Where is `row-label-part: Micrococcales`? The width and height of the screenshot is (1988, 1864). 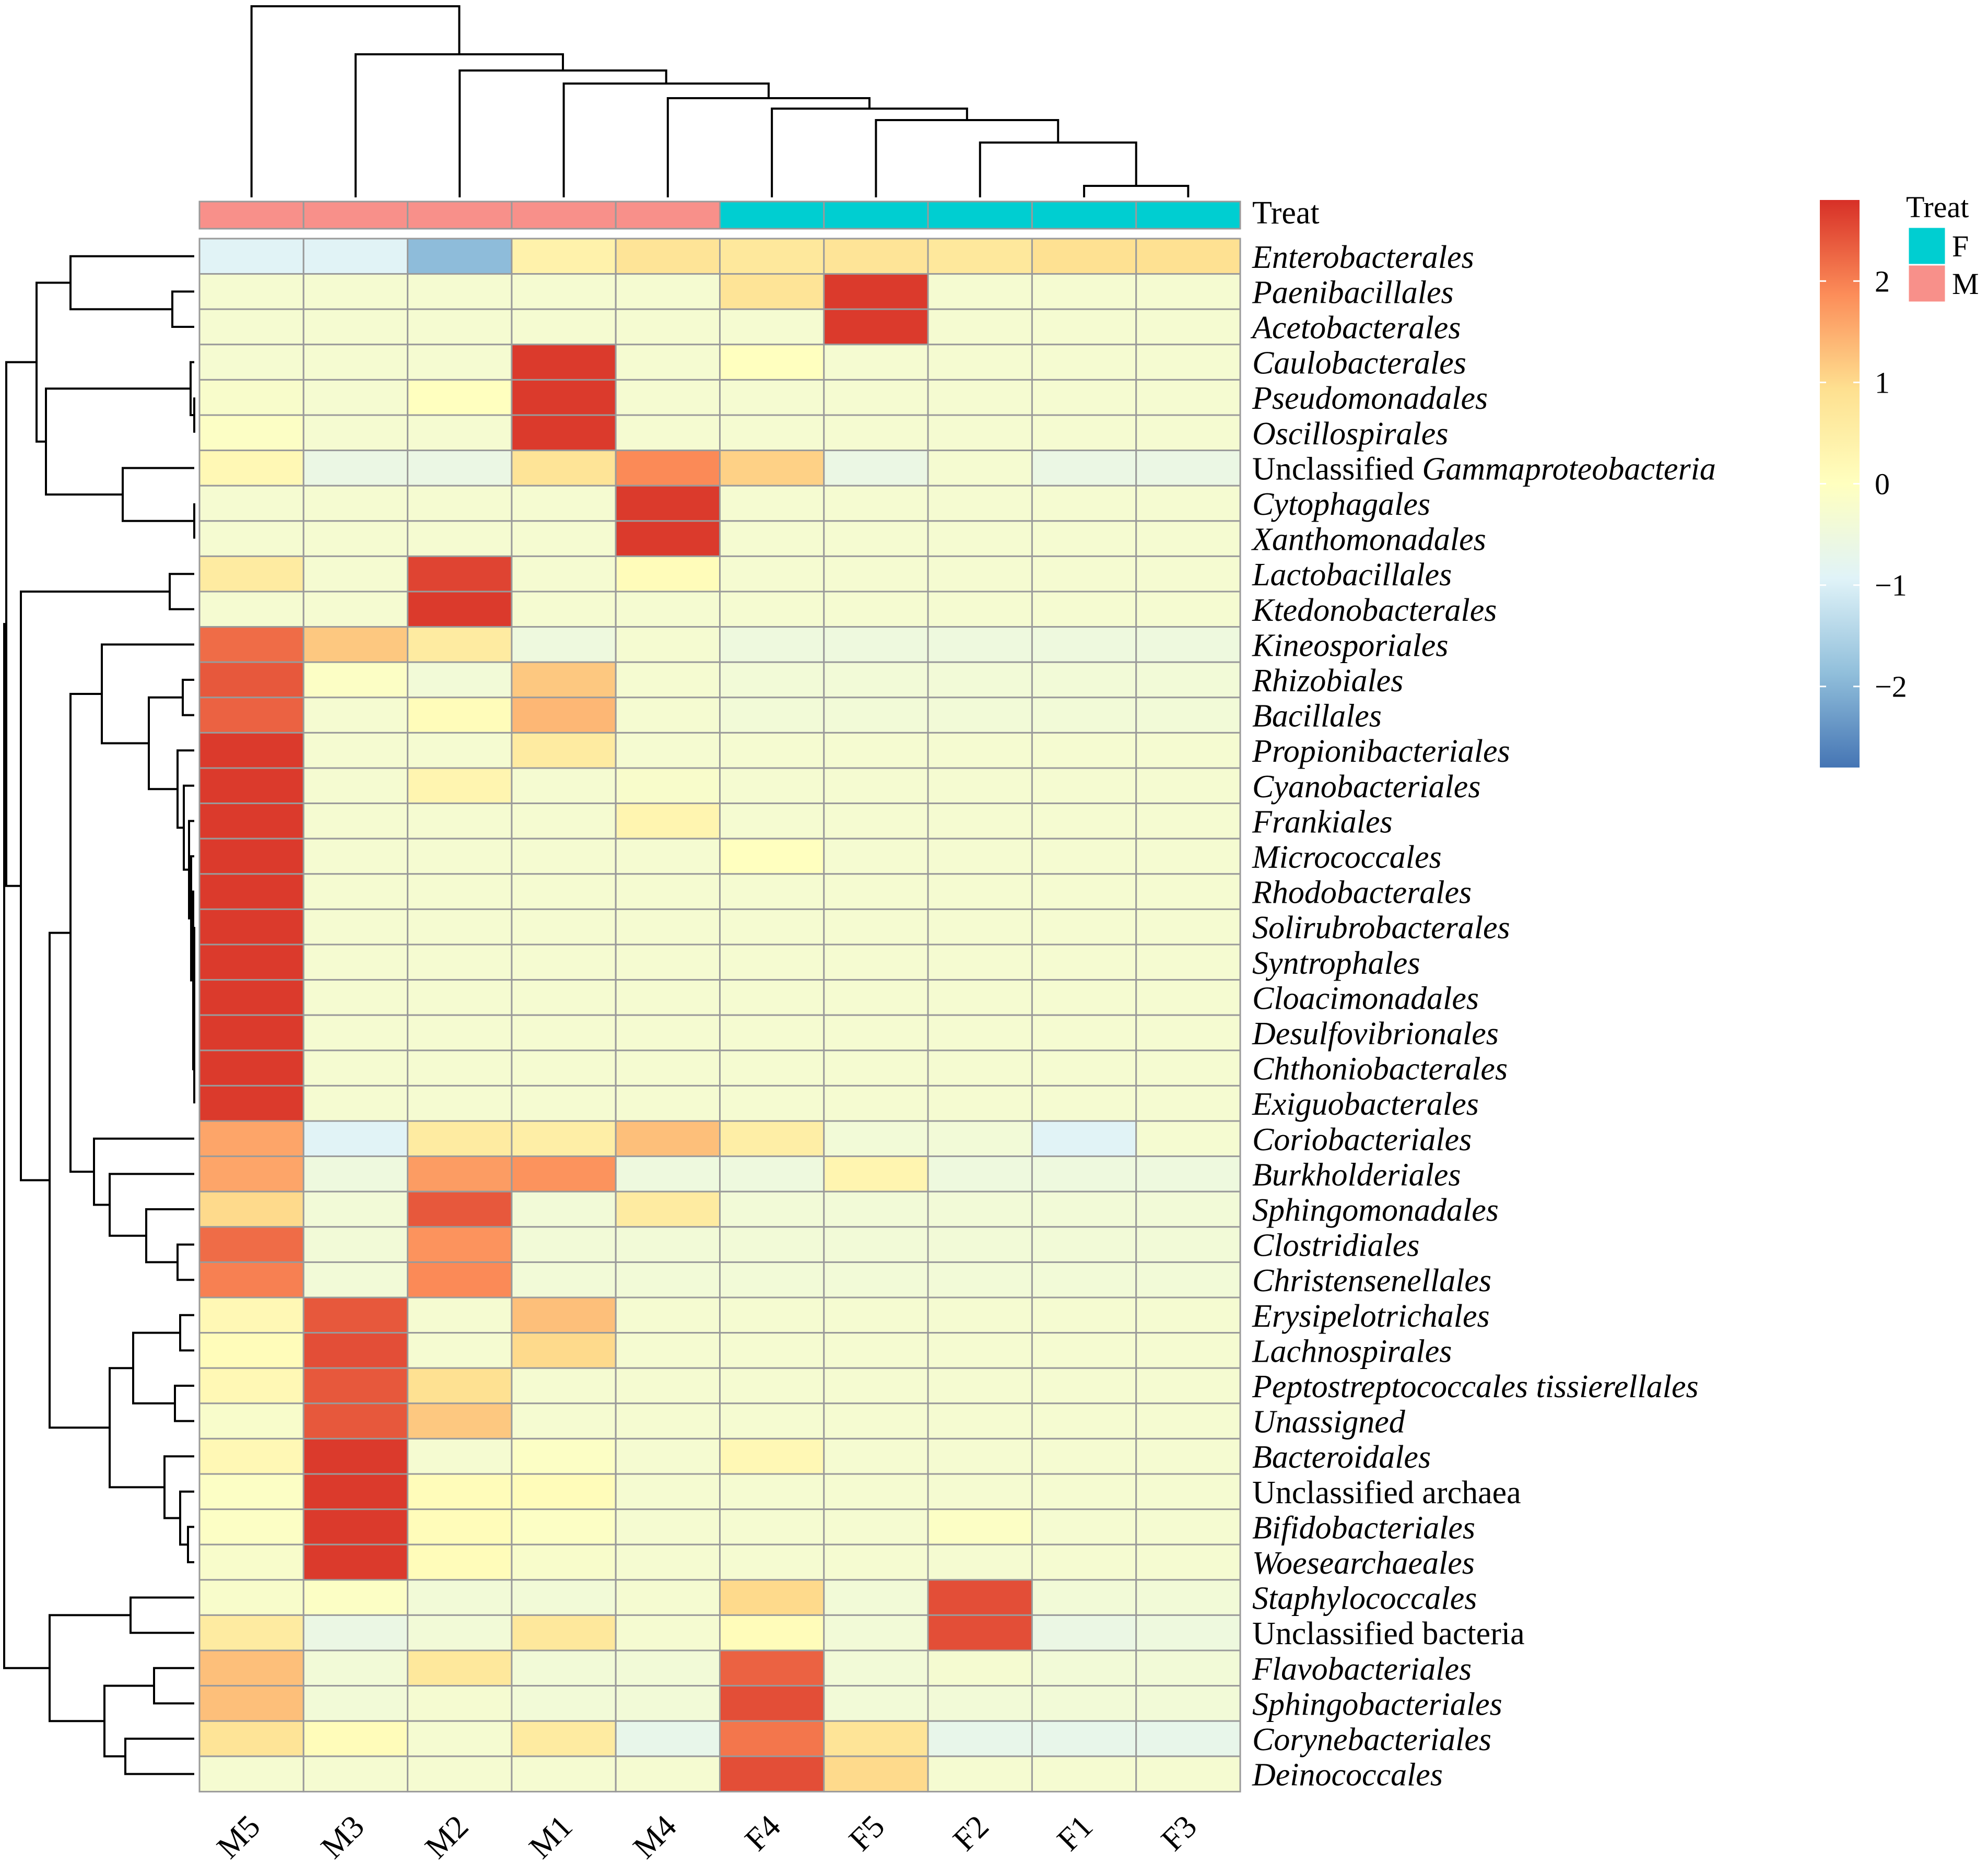
row-label-part: Micrococcales is located at coordinates (1347, 857).